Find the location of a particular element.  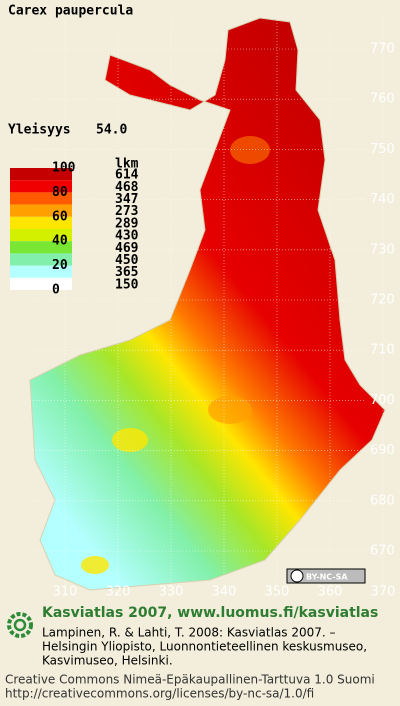

easting-label: 350 is located at coordinates (277, 592).